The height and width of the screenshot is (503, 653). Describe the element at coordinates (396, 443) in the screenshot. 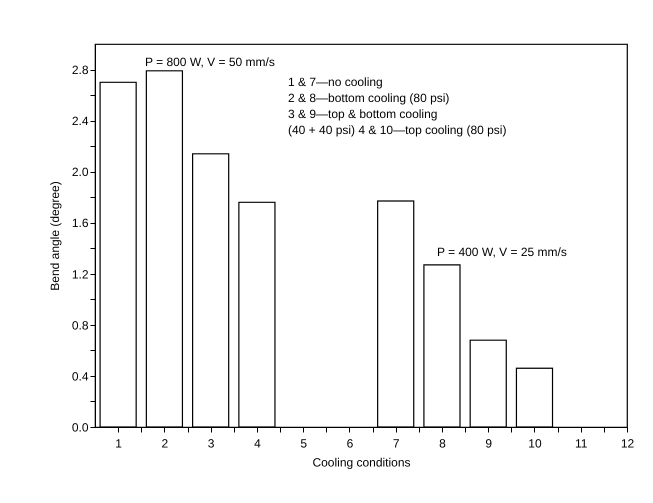

I see `x-tick-label: 7` at that location.